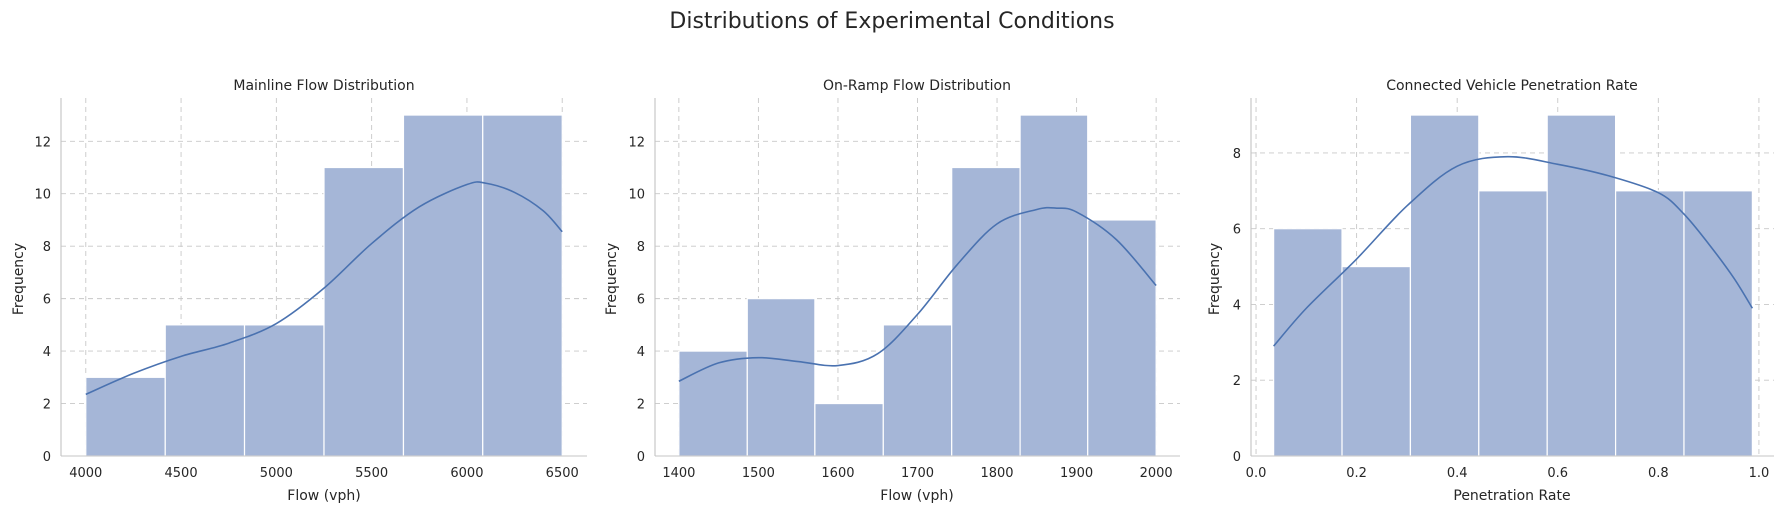  What do you see at coordinates (181, 473) in the screenshot?
I see `x-tick-label: 4500` at bounding box center [181, 473].